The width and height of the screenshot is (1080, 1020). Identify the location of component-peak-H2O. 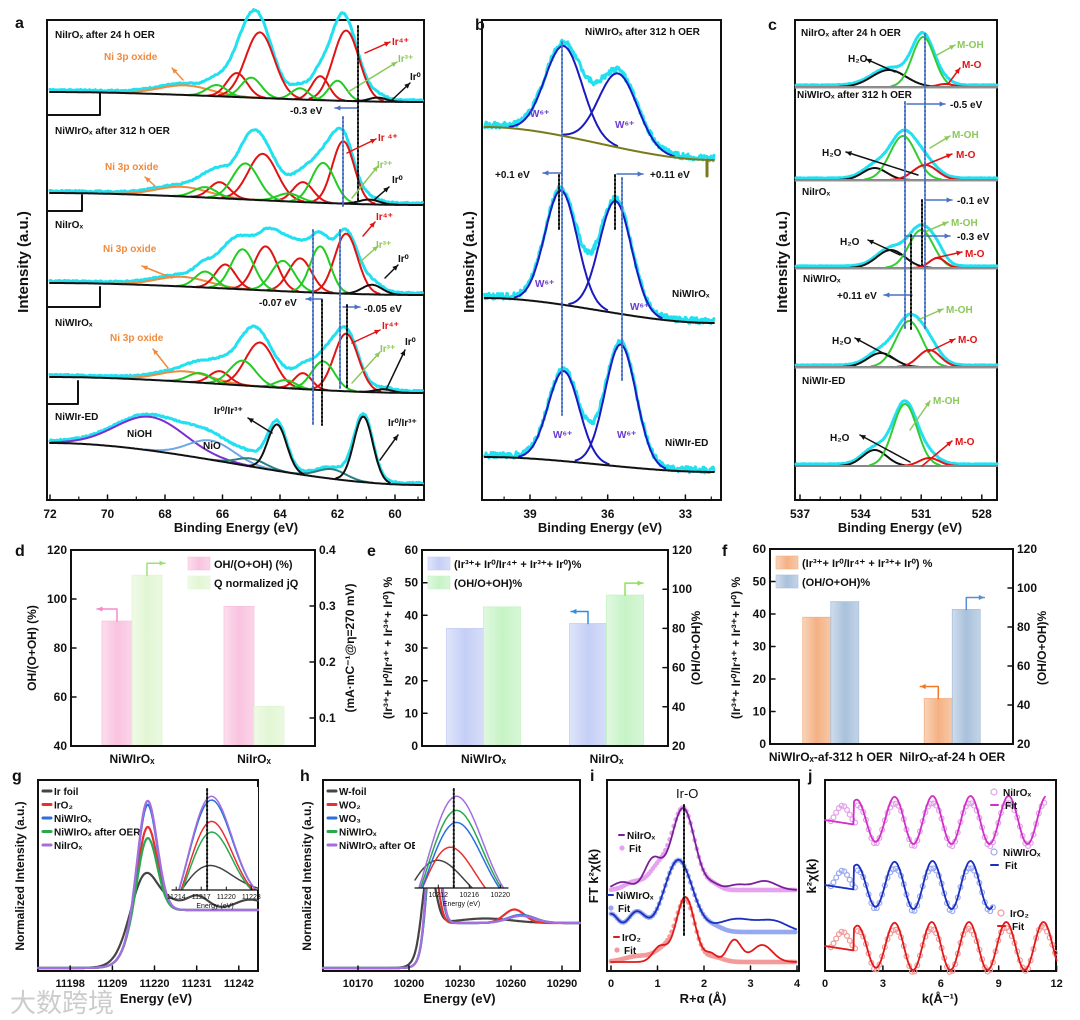
(874, 458).